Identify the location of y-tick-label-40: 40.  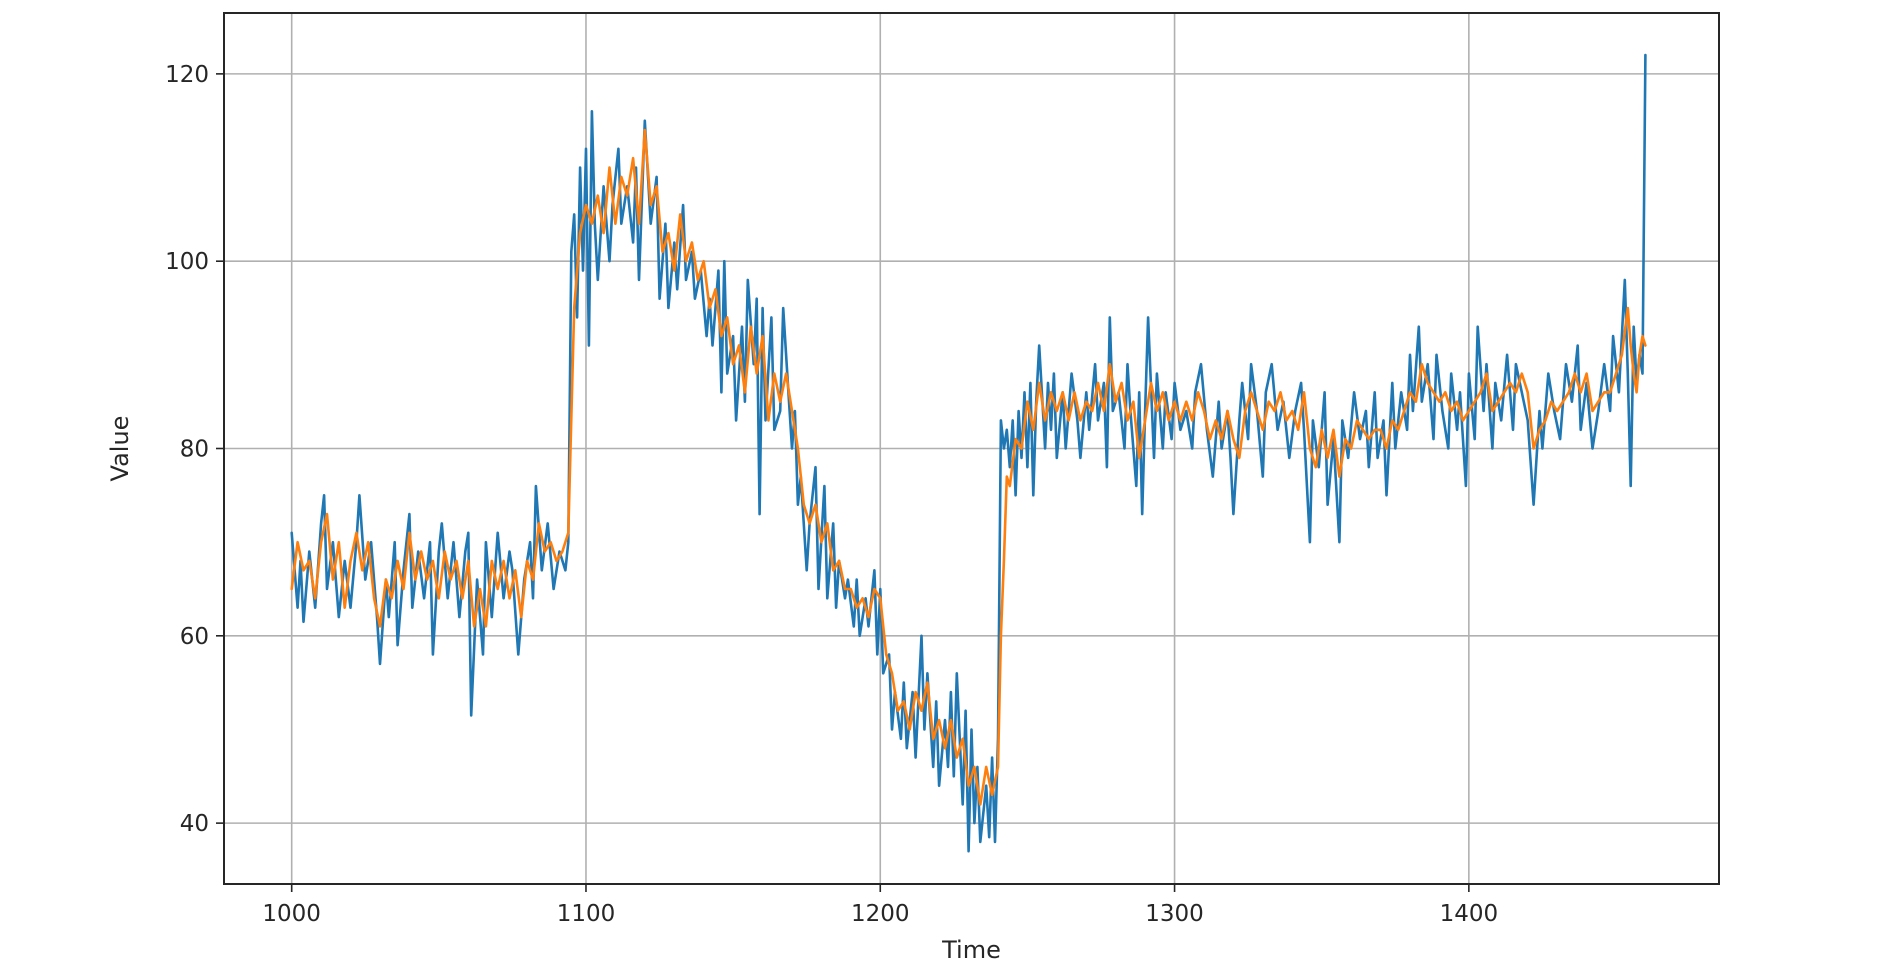
(194, 824).